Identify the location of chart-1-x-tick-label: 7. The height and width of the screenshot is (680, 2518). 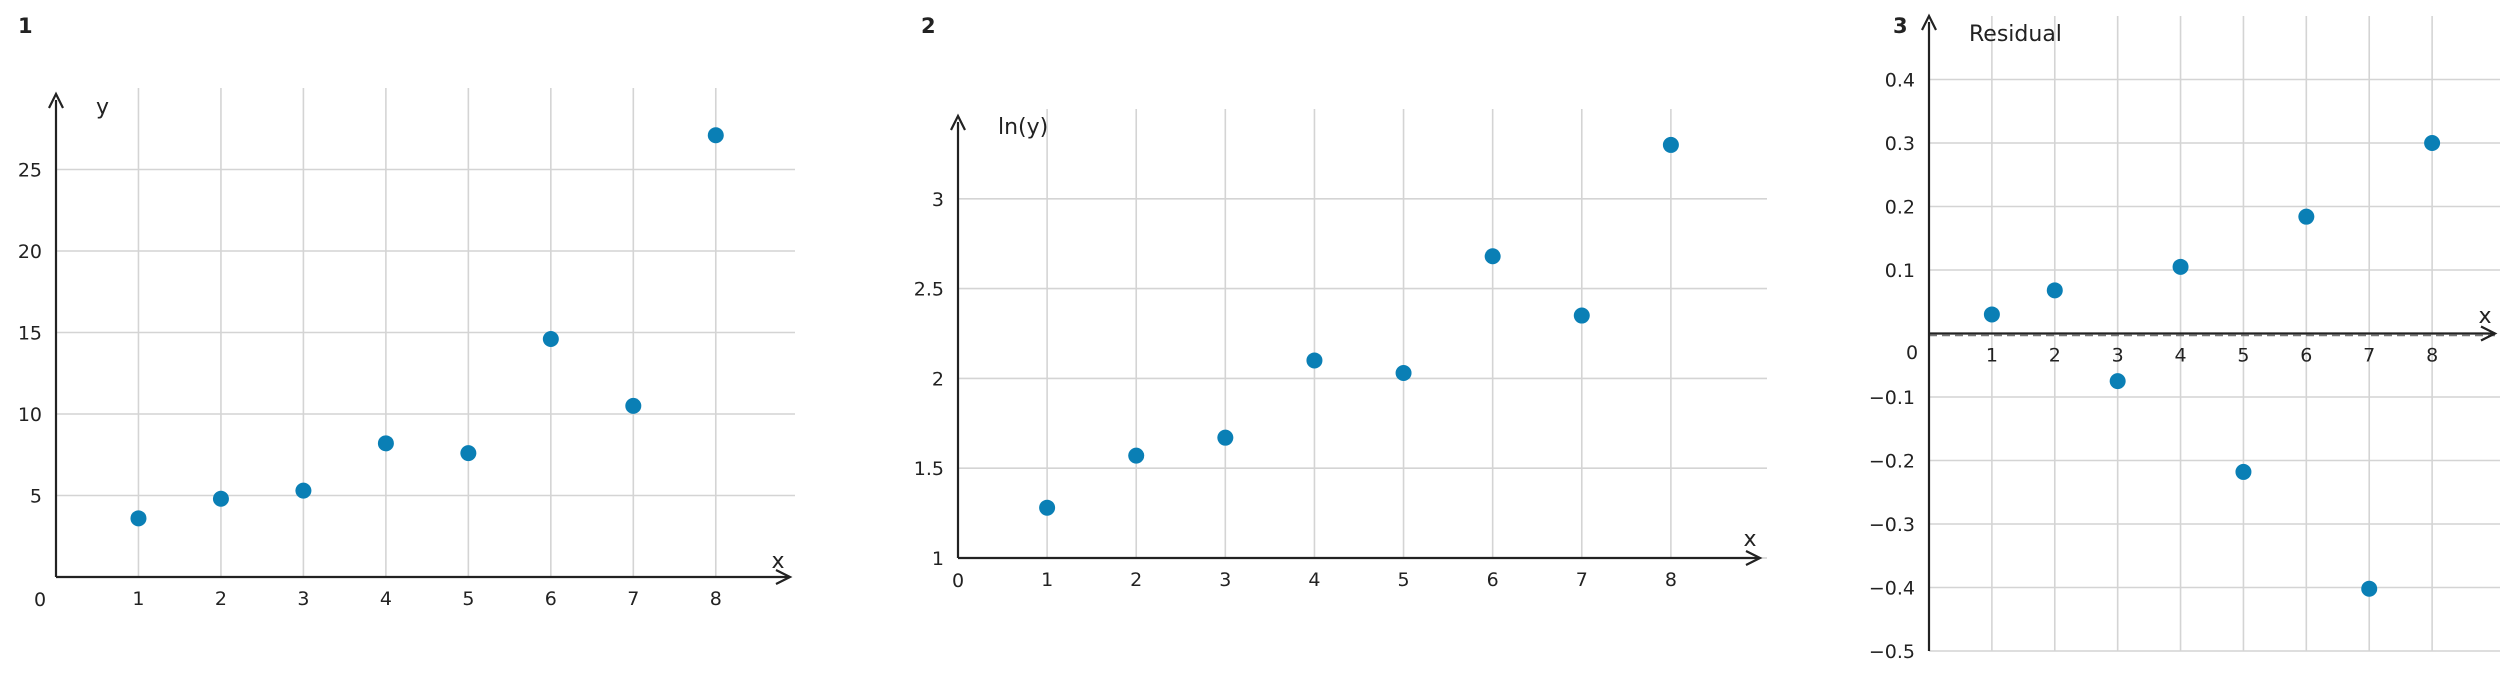
(633, 599).